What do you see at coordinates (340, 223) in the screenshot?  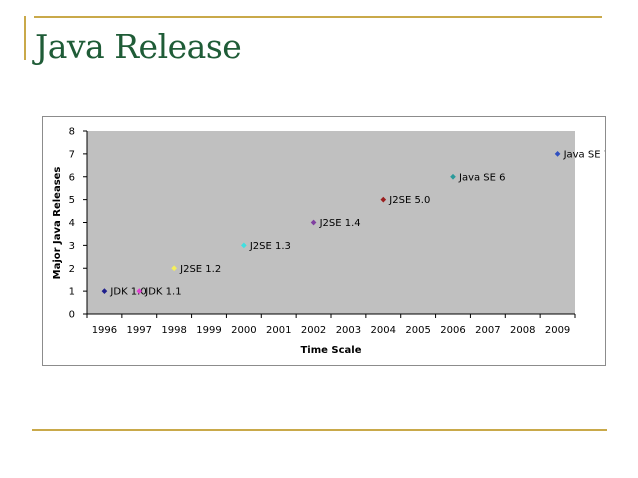 I see `data-point-label: J2SE 1.4` at bounding box center [340, 223].